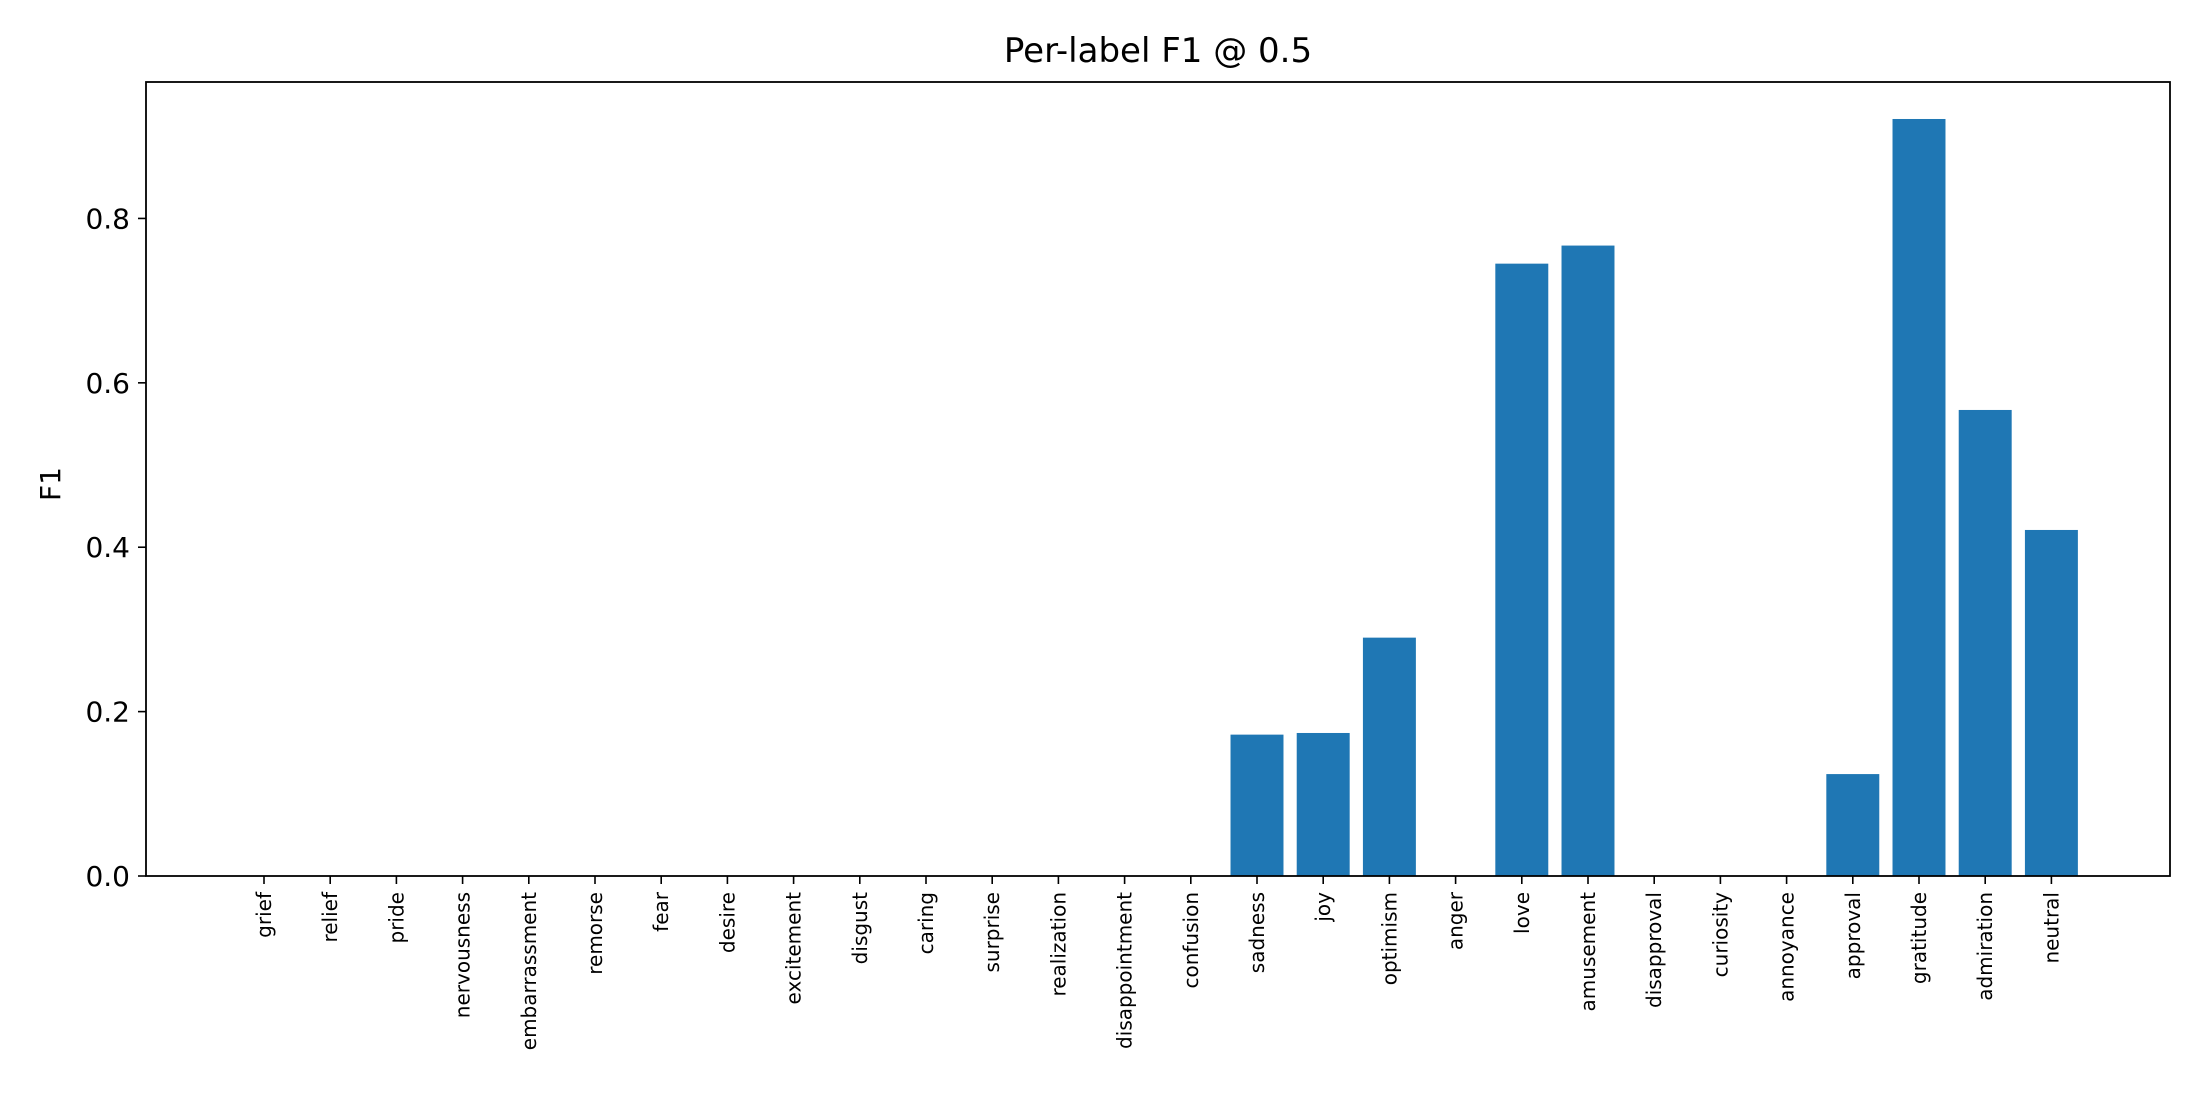 Image resolution: width=2200 pixels, height=1100 pixels. What do you see at coordinates (1654, 950) in the screenshot?
I see `x-tick-label: disapproval` at bounding box center [1654, 950].